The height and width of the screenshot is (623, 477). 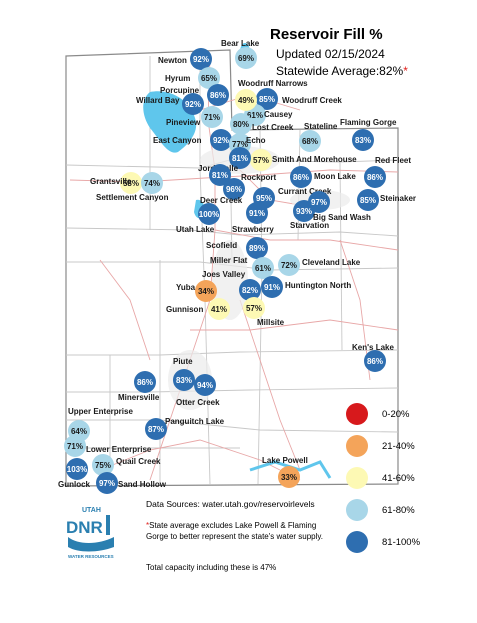 What do you see at coordinates (398, 478) in the screenshot?
I see `legend-label: 41-60%` at bounding box center [398, 478].